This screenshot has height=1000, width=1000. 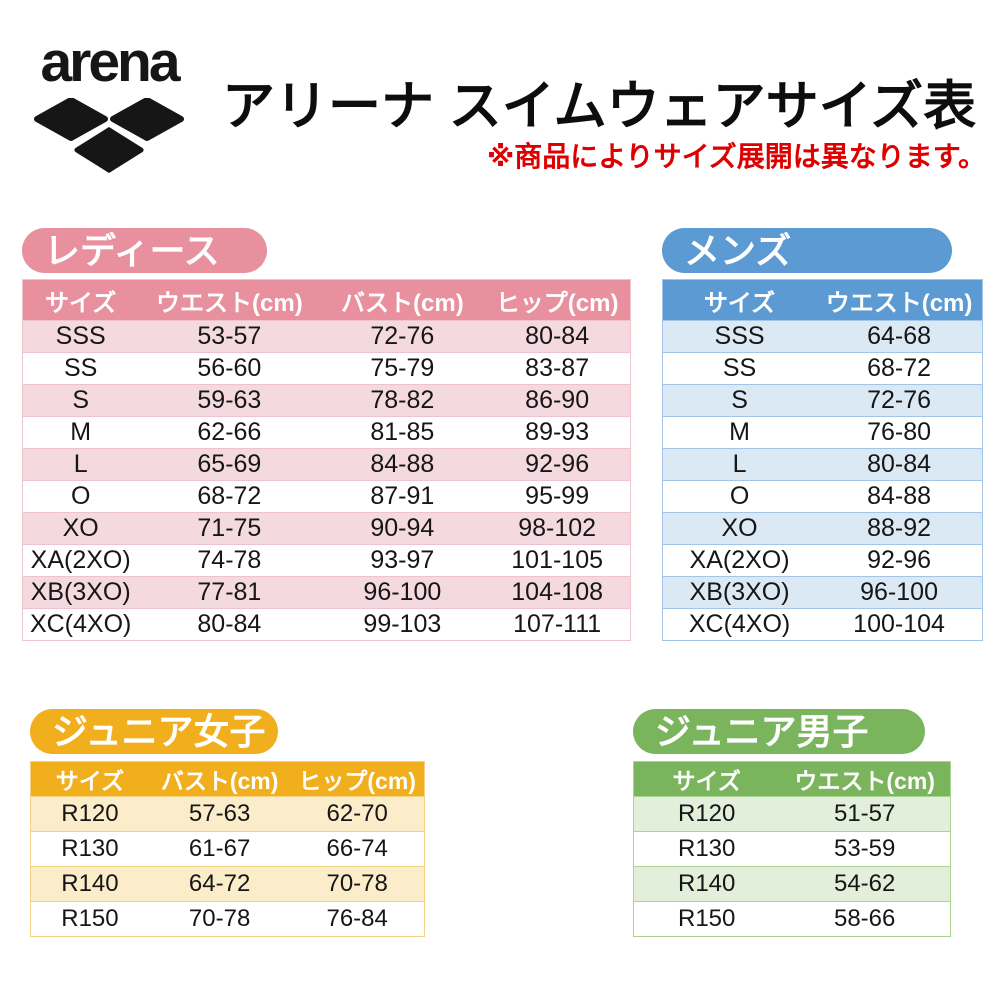 I want to click on section-title-junior-girls: ジュニア女子, so click(x=154, y=731).